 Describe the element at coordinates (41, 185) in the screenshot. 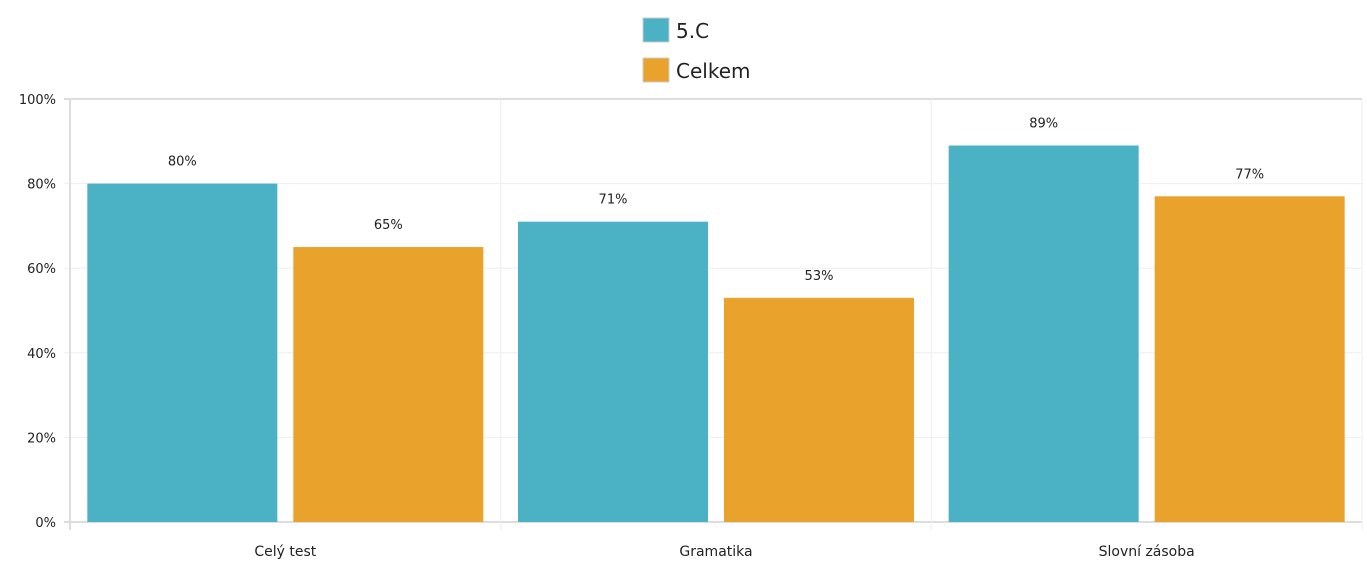

I see `y-tick-label: 80%` at that location.